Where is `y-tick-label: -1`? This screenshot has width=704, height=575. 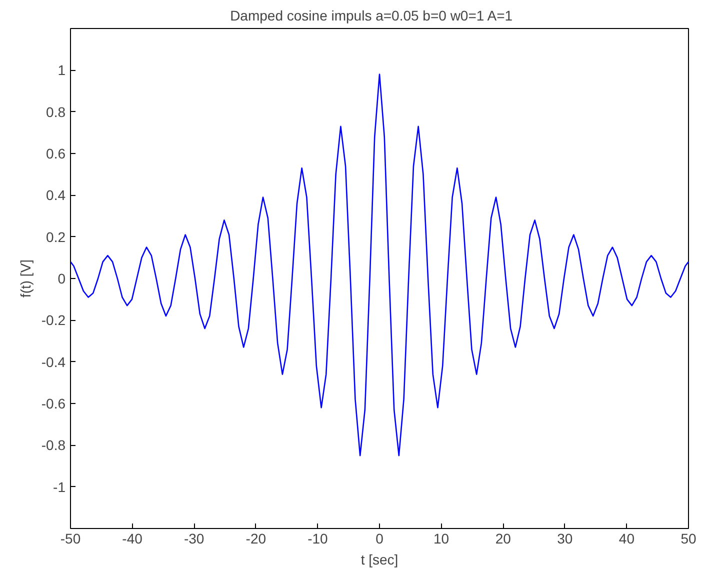 y-tick-label: -1 is located at coordinates (59, 486).